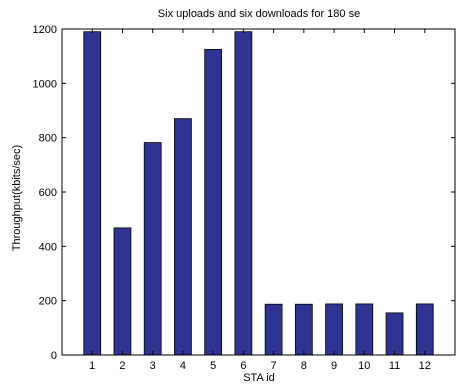 The height and width of the screenshot is (385, 467). Describe the element at coordinates (243, 366) in the screenshot. I see `x-tick-label: 6` at that location.